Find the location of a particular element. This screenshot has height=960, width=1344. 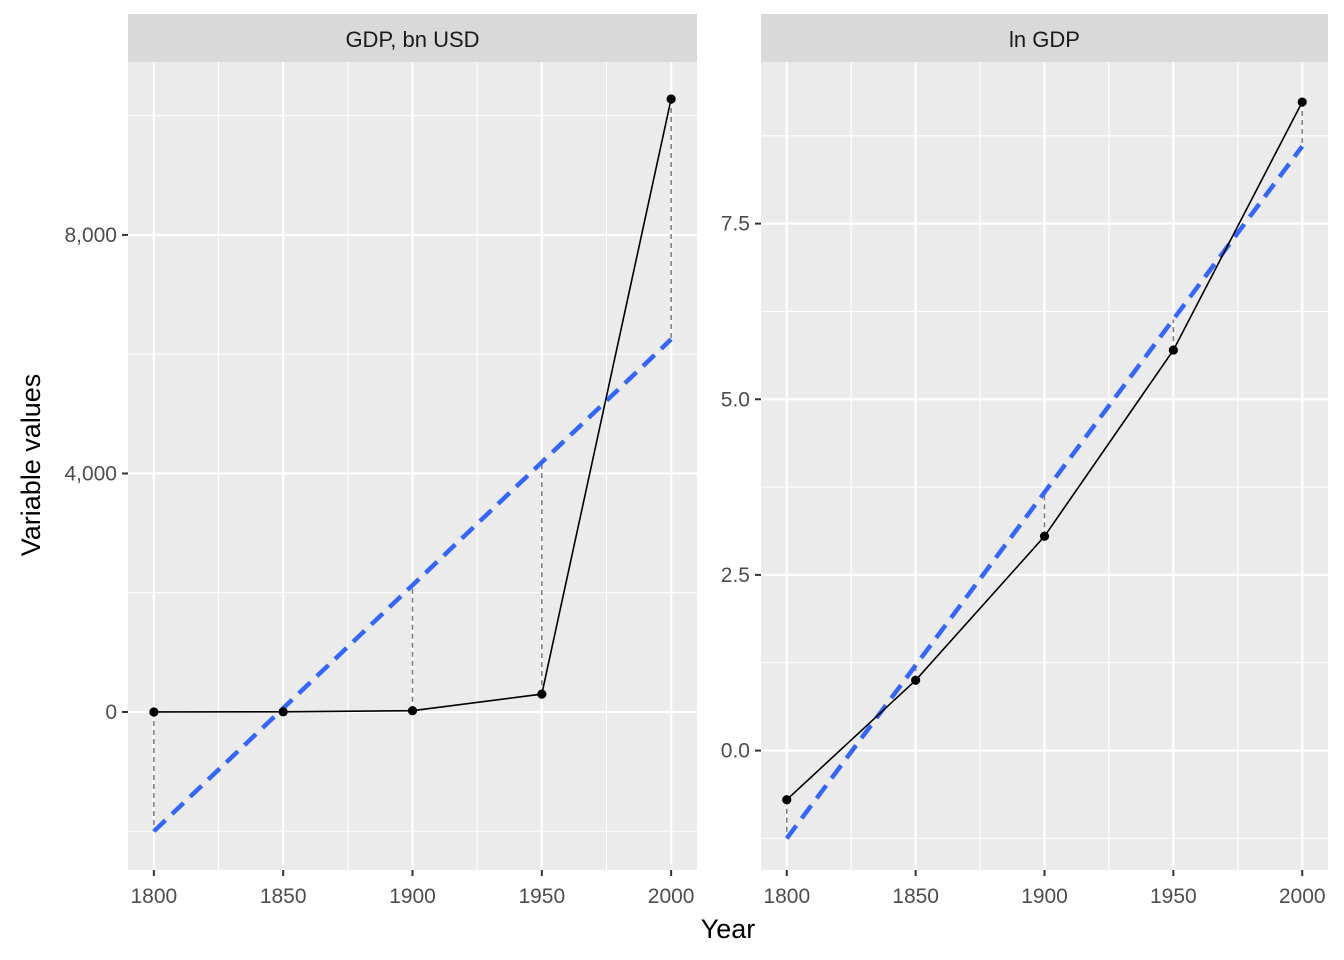

y-tick-label: 0.0 is located at coordinates (735, 751).